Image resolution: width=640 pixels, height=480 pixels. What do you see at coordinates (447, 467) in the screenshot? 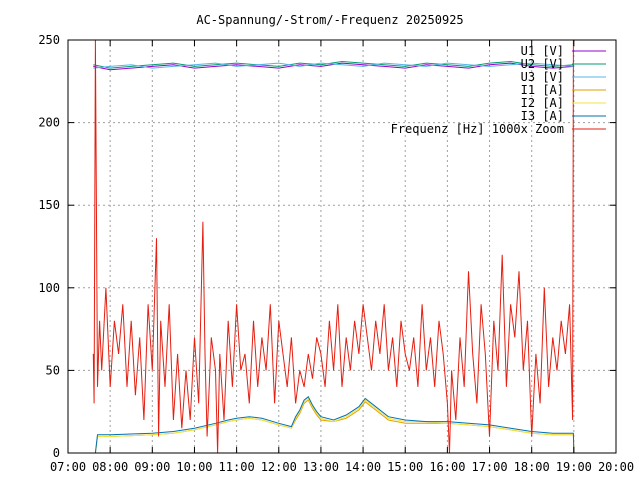
I see `x-tick-label: 16:00` at bounding box center [447, 467].